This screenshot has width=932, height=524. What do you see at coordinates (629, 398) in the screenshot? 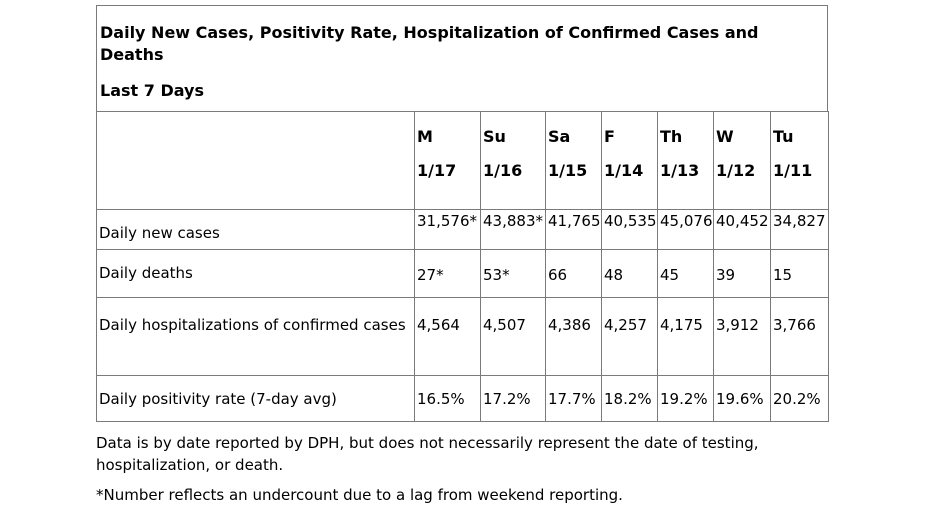
I see `cell-value: 18.2%` at bounding box center [629, 398].